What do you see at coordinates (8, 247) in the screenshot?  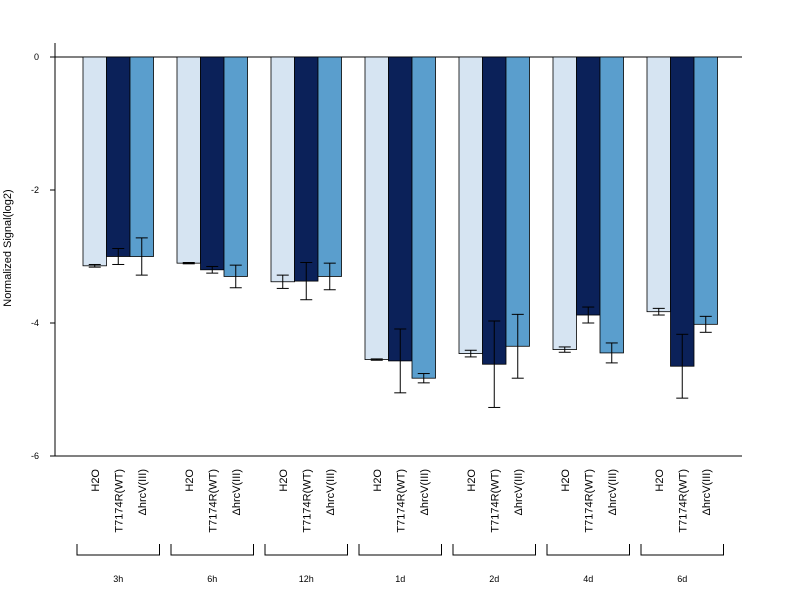 I see `y-axis-title: Normalized Signal(log2)` at bounding box center [8, 247].